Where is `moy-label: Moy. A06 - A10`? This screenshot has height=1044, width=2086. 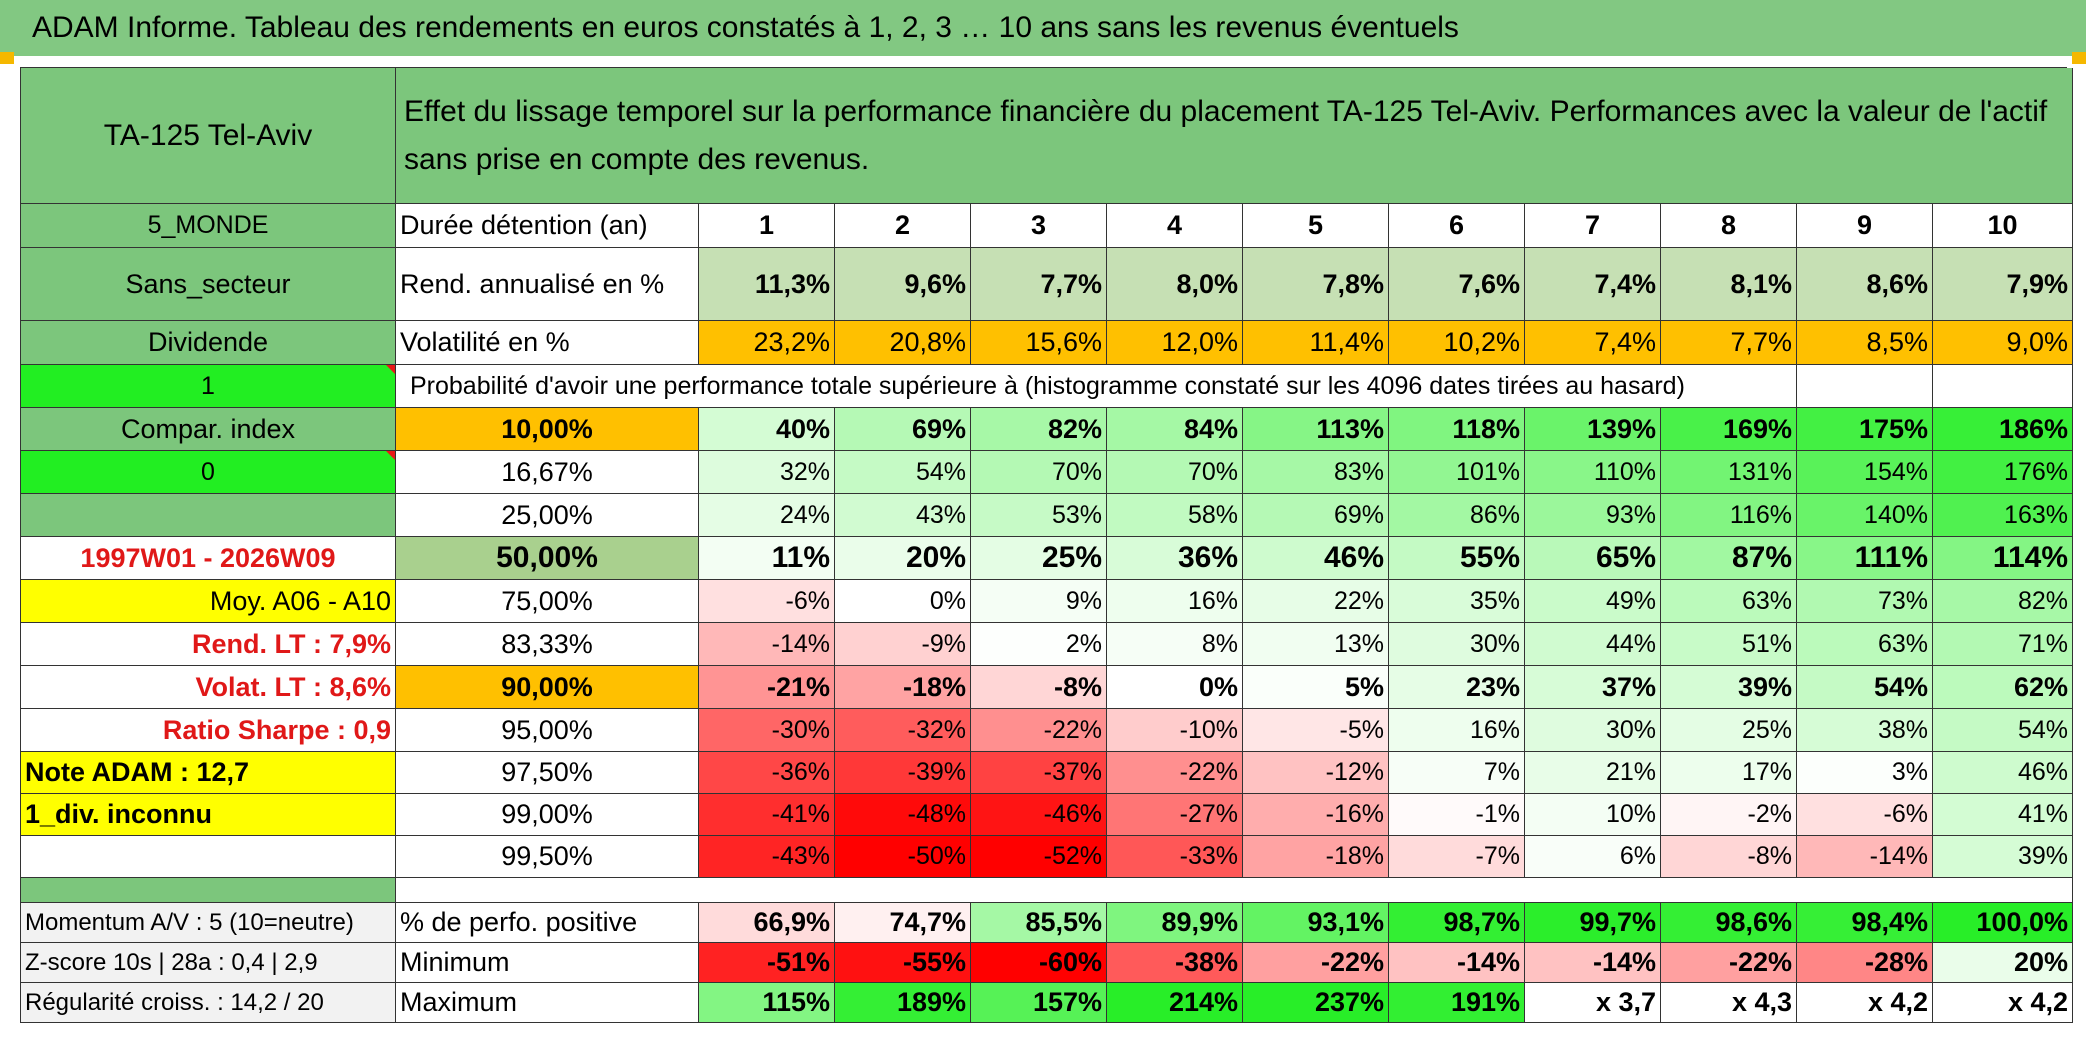
moy-label: Moy. A06 - A10 is located at coordinates (208, 601).